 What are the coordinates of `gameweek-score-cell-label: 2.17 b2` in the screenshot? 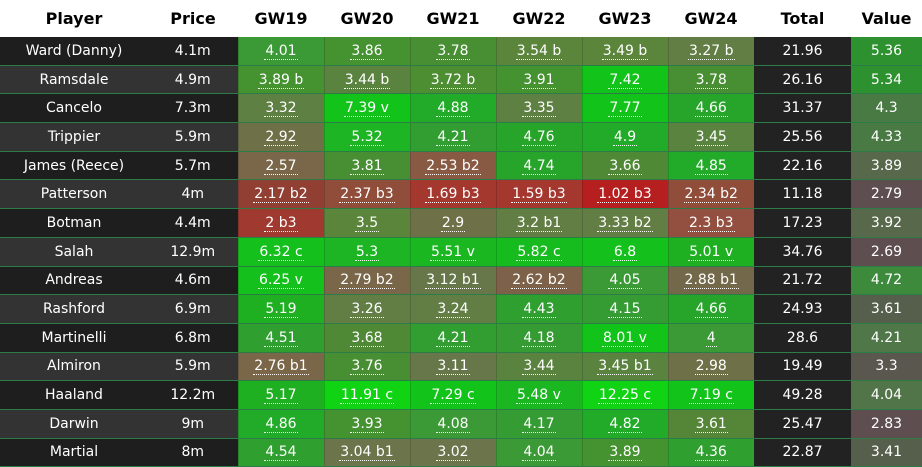 It's located at (281, 195).